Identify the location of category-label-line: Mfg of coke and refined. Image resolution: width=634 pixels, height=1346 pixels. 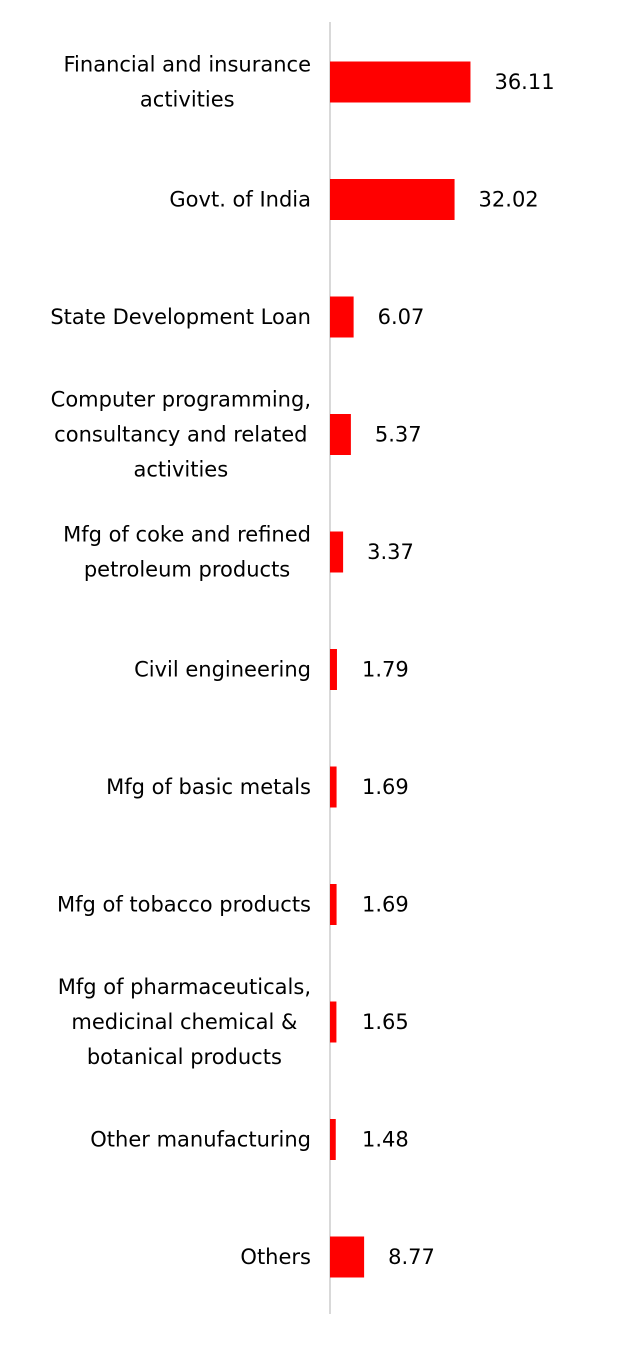
(187, 535).